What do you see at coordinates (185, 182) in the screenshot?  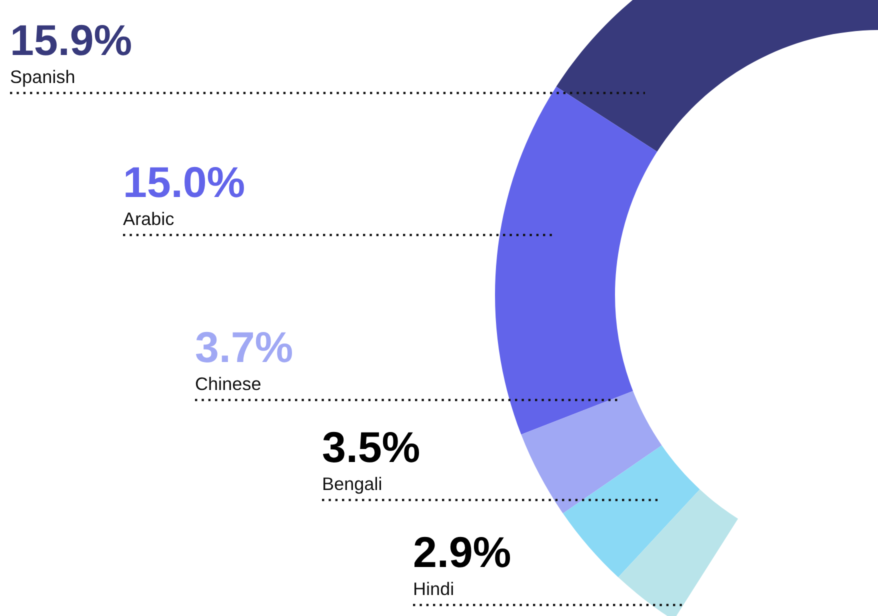 I see `data-label: 15.0%` at bounding box center [185, 182].